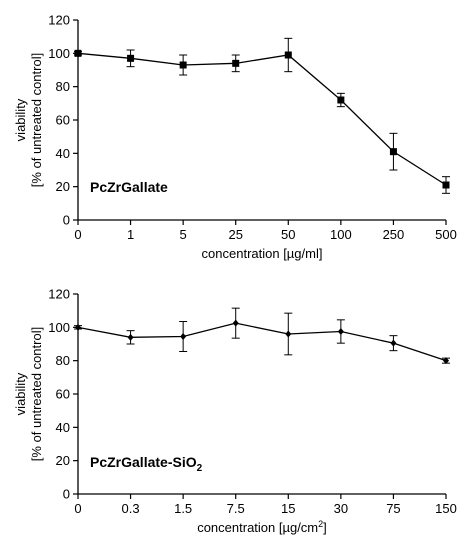  I want to click on x-tick-label: 100, so click(341, 234).